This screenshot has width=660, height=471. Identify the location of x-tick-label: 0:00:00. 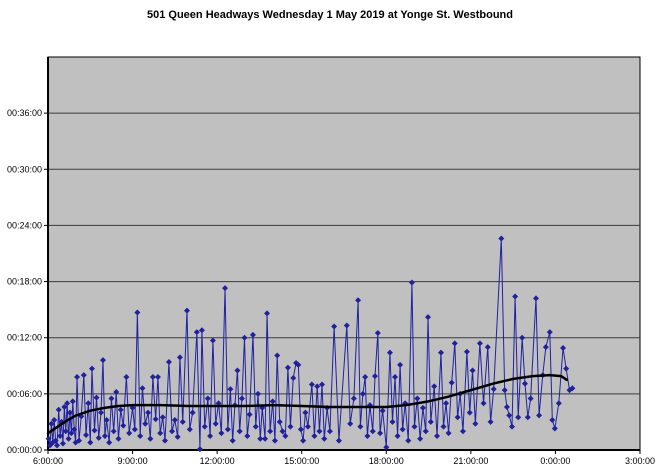
(555, 461).